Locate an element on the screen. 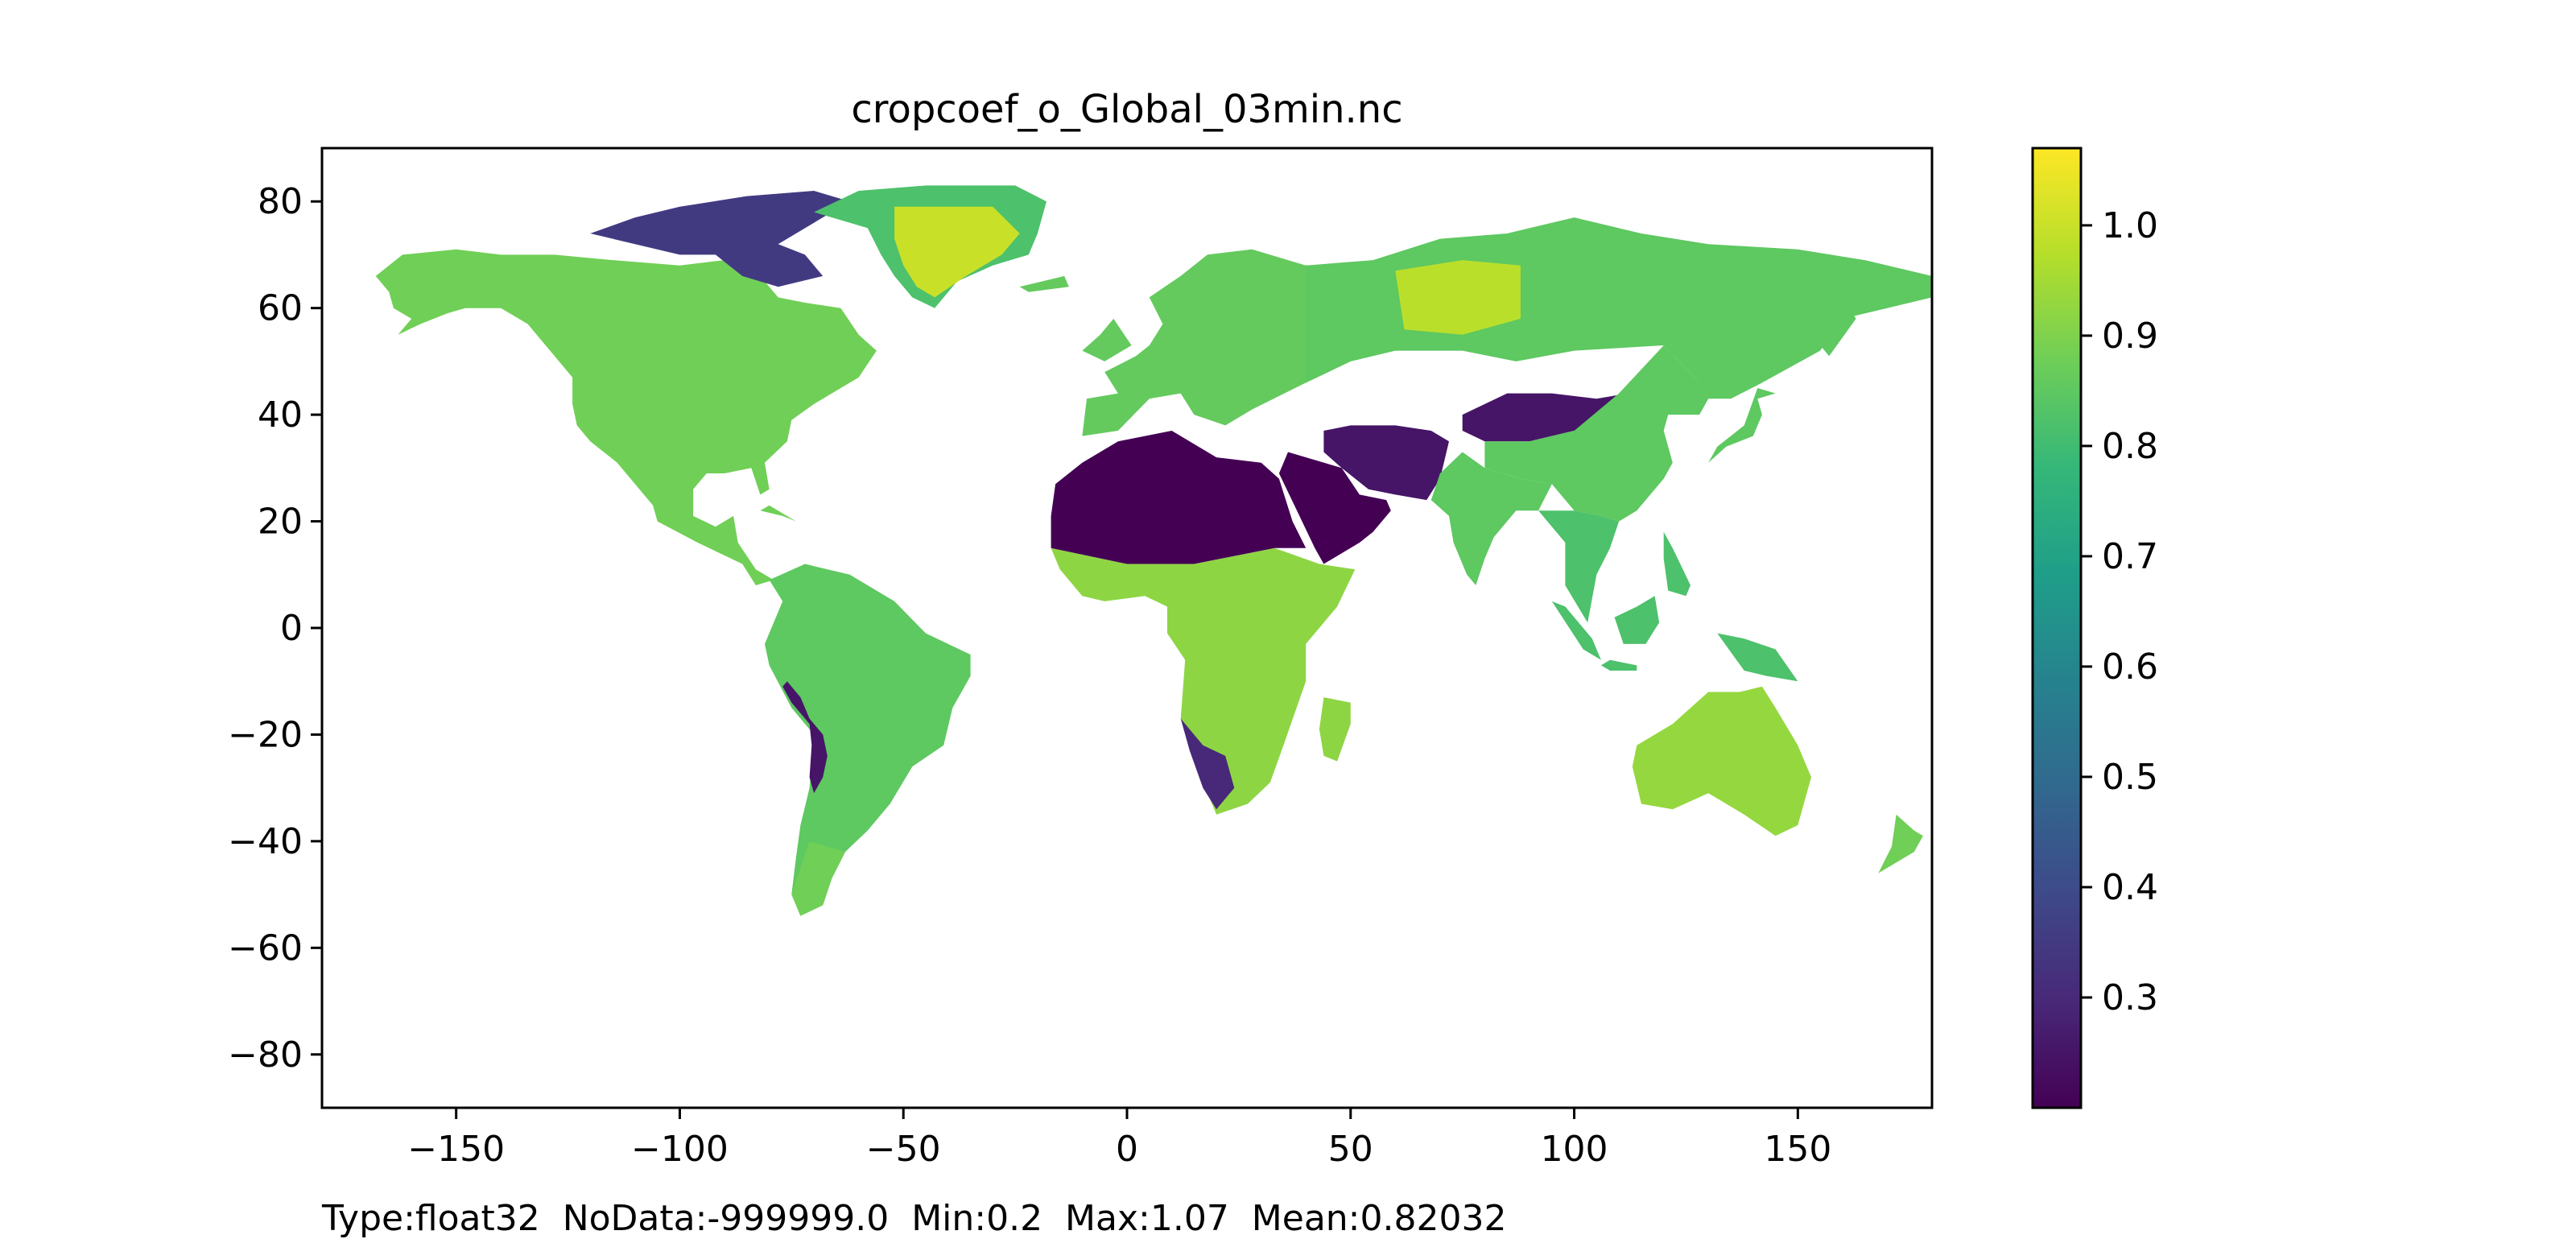  region-sahara is located at coordinates (1179, 497).